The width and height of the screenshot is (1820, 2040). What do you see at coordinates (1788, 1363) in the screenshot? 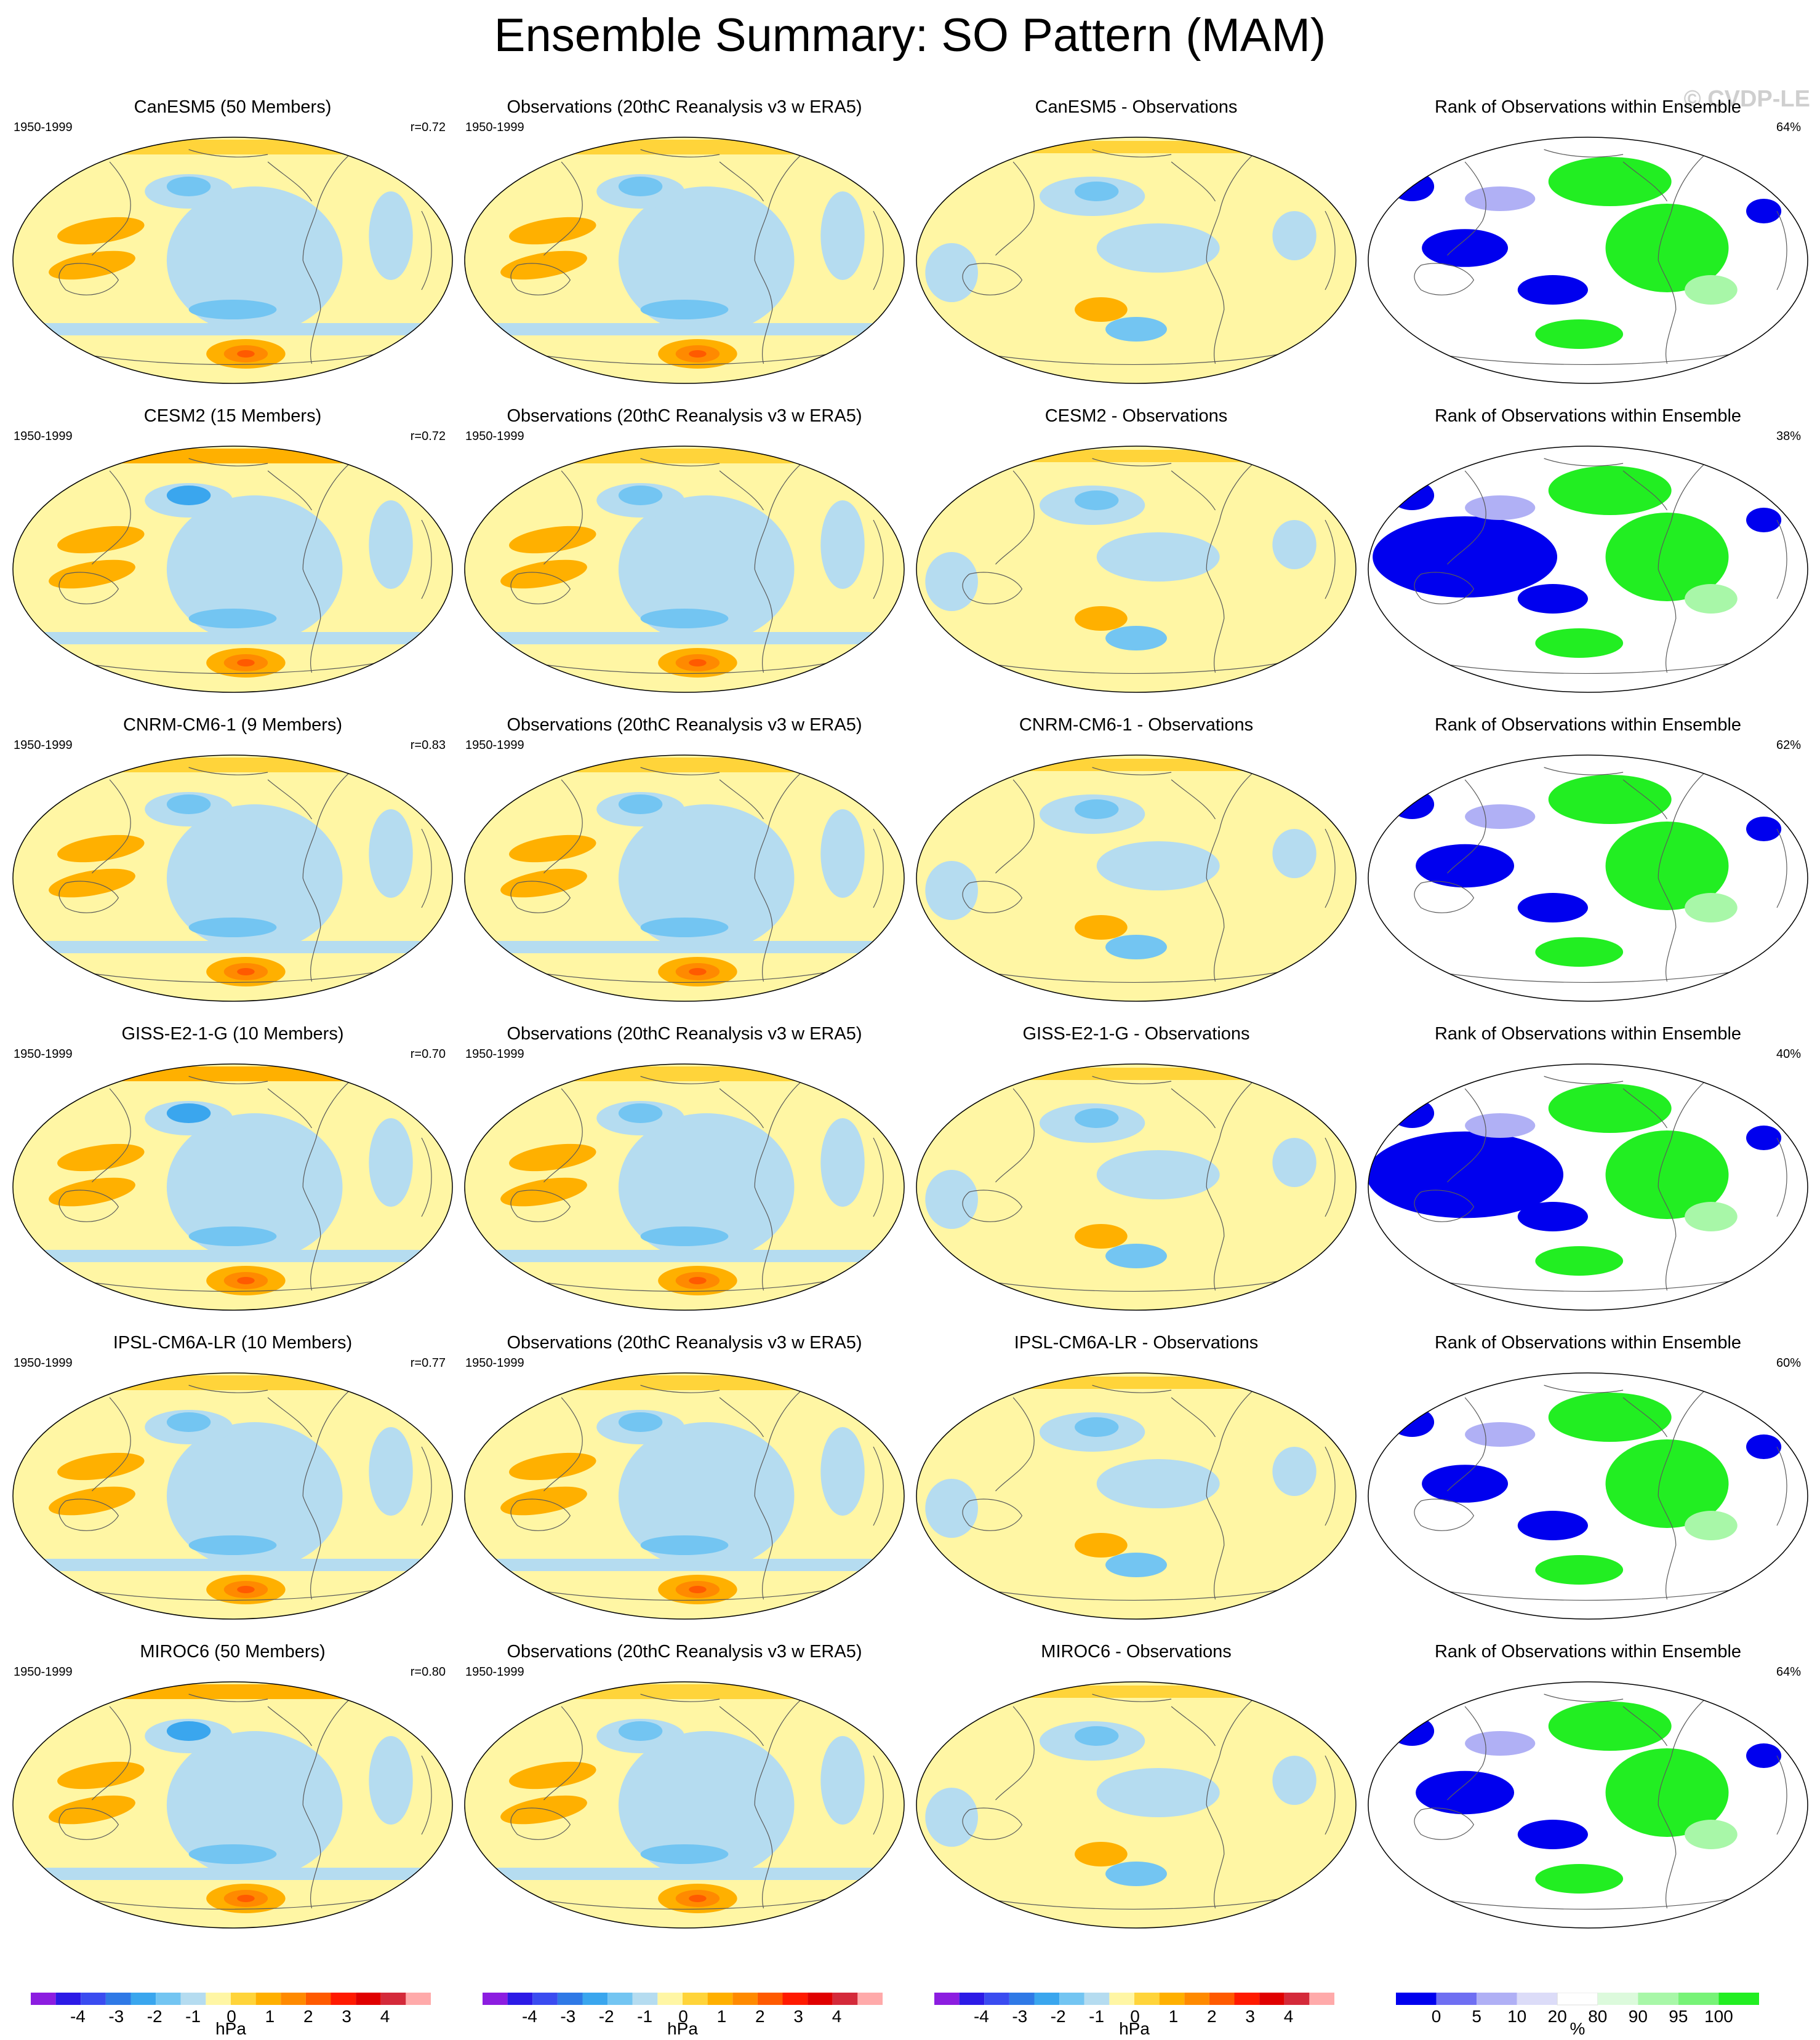
I see `panel-rank-percent: 60%` at bounding box center [1788, 1363].